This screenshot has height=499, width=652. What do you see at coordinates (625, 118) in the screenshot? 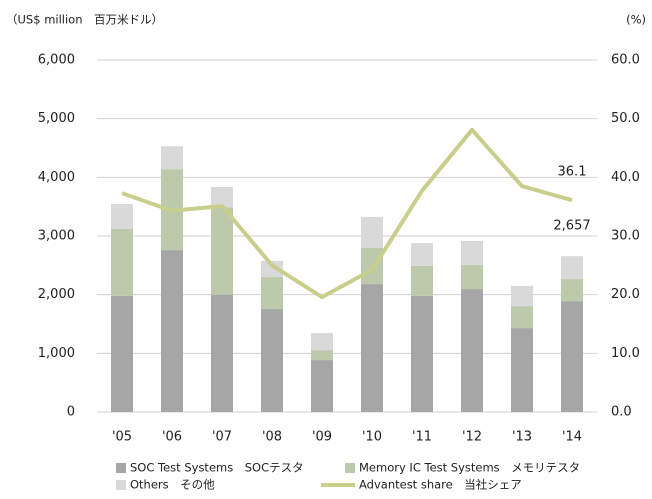
I see `y2-tick-label: 50.0` at bounding box center [625, 118].